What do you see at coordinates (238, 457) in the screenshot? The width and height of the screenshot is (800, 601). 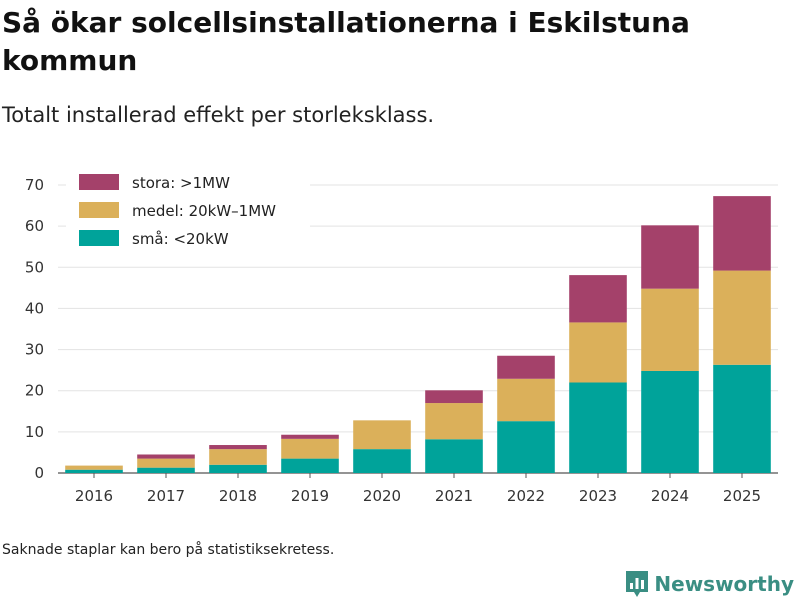 I see `bar-medel-2018` at bounding box center [238, 457].